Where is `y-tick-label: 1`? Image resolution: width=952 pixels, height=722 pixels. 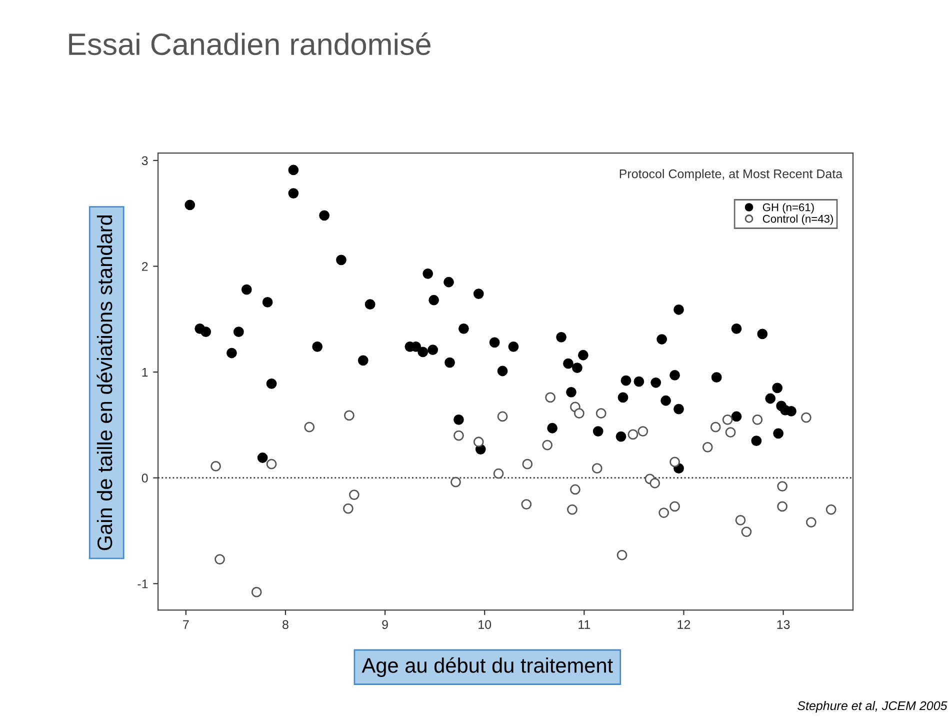 y-tick-label: 1 is located at coordinates (145, 372).